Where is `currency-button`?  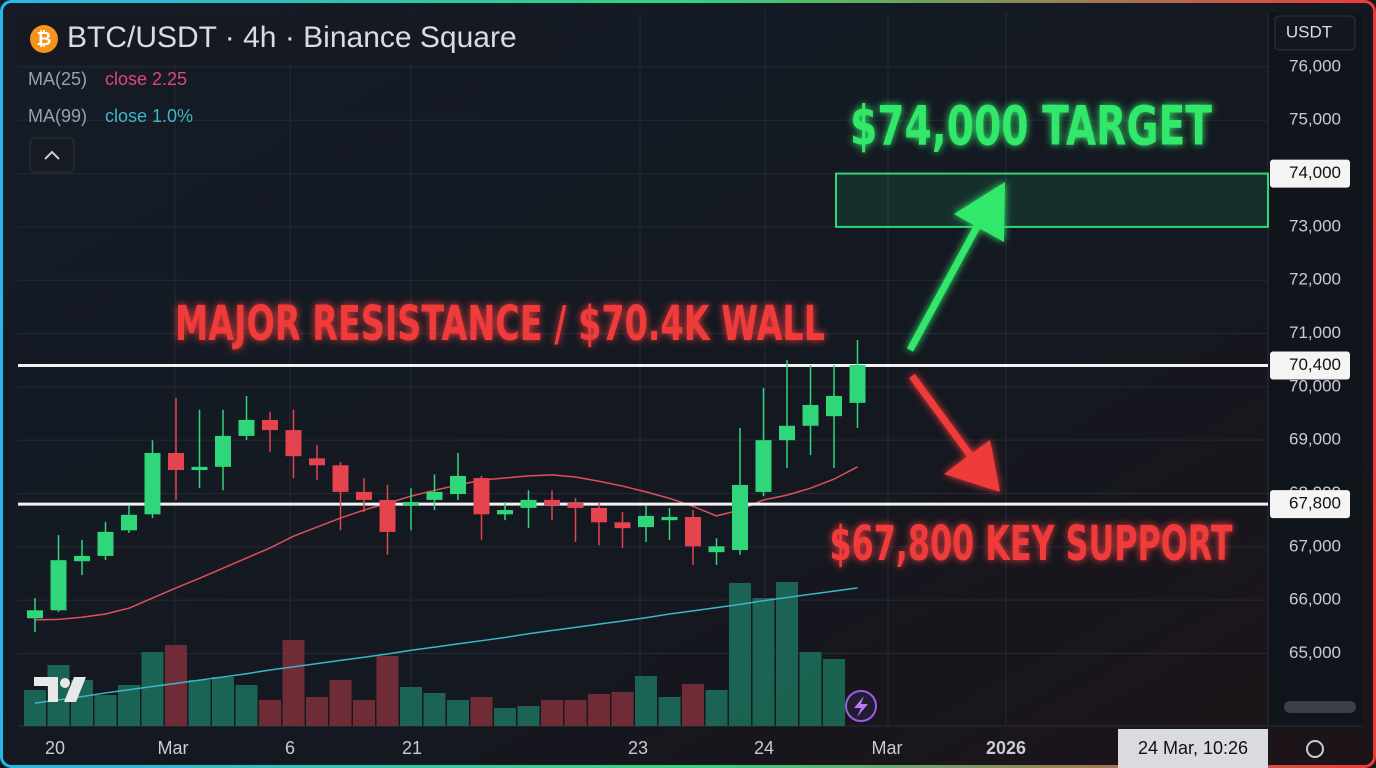 currency-button is located at coordinates (1315, 33).